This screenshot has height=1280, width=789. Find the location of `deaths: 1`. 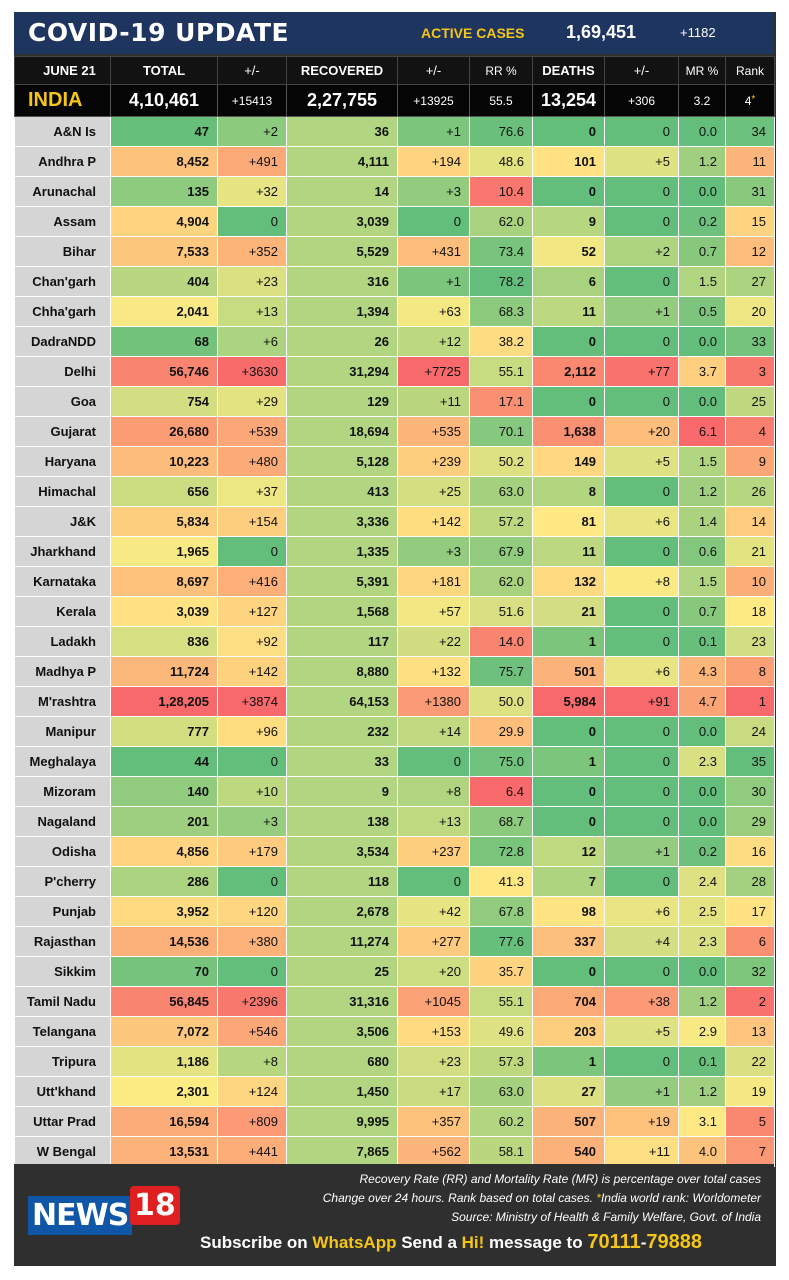

deaths: 1 is located at coordinates (568, 1061).